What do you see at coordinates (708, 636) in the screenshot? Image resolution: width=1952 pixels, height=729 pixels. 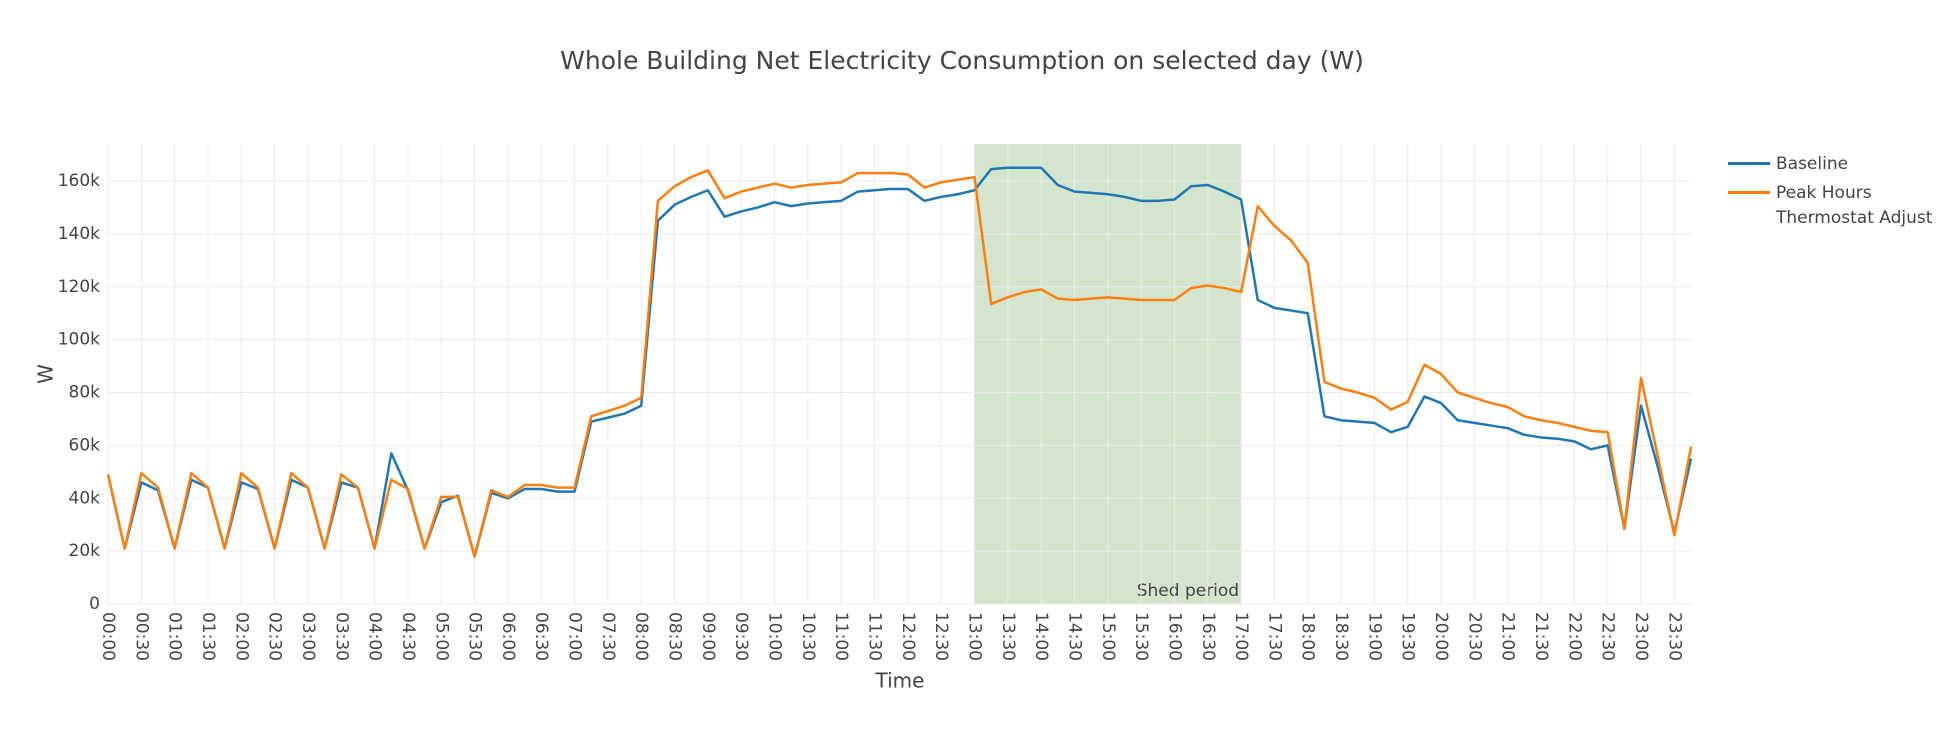 I see `x-tick-label: 09:00` at bounding box center [708, 636].